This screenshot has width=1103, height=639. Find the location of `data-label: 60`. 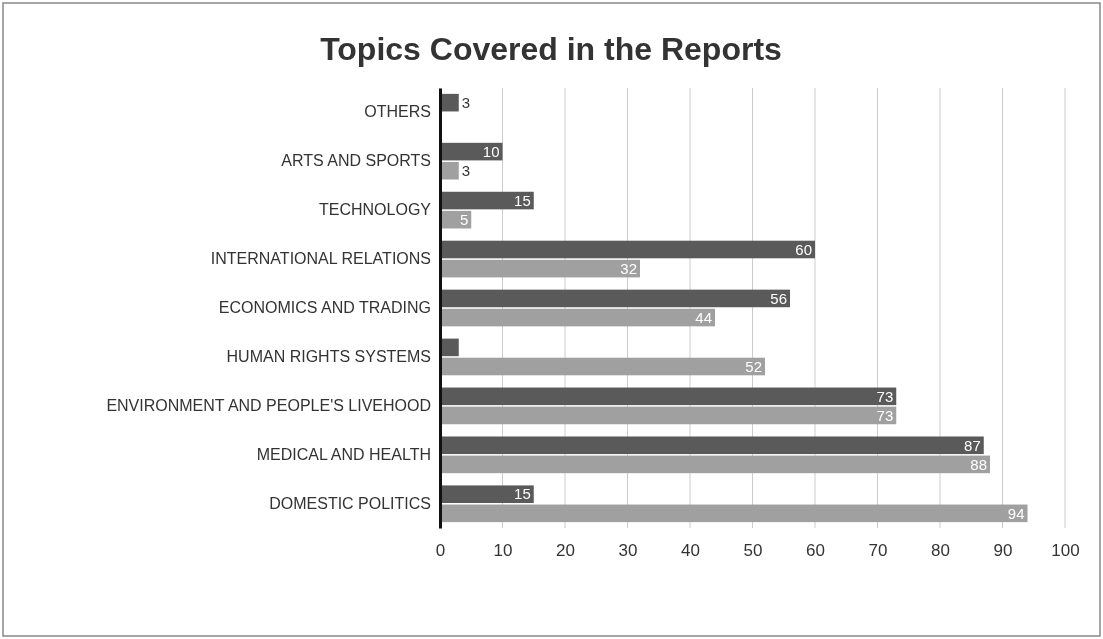

data-label: 60 is located at coordinates (803, 249).